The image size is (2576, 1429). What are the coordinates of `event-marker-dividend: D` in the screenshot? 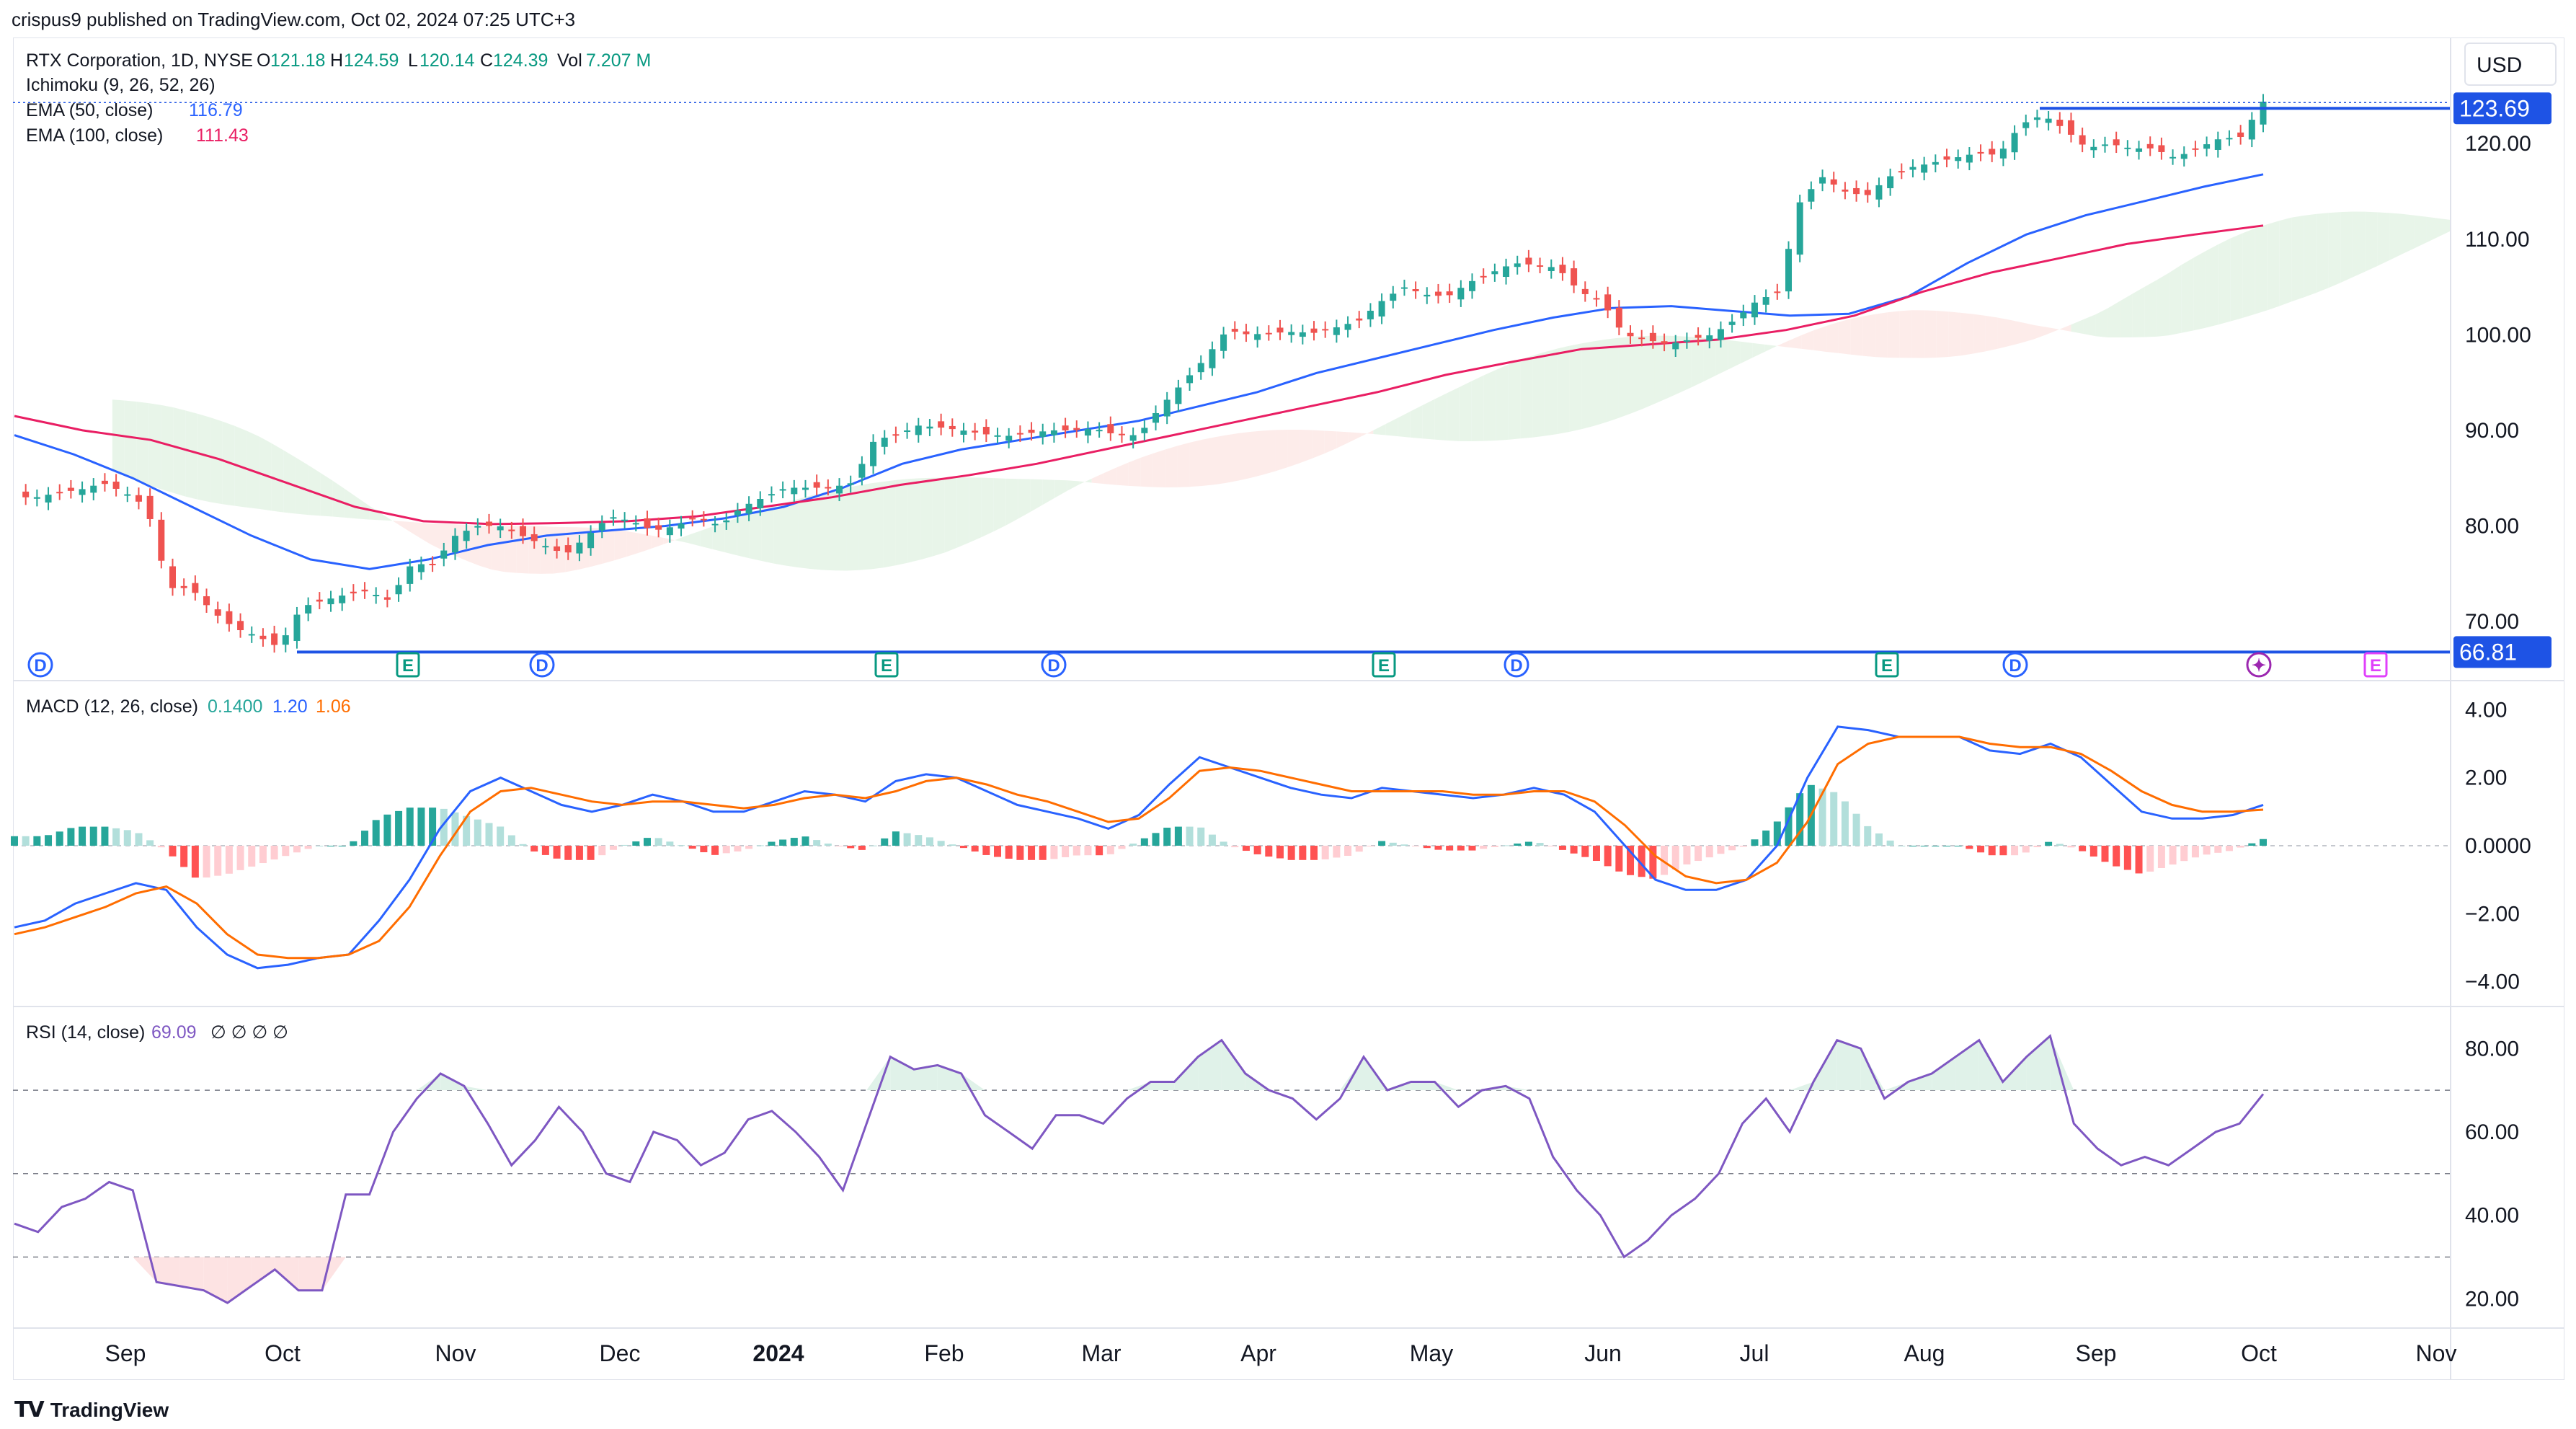 It's located at (1517, 665).